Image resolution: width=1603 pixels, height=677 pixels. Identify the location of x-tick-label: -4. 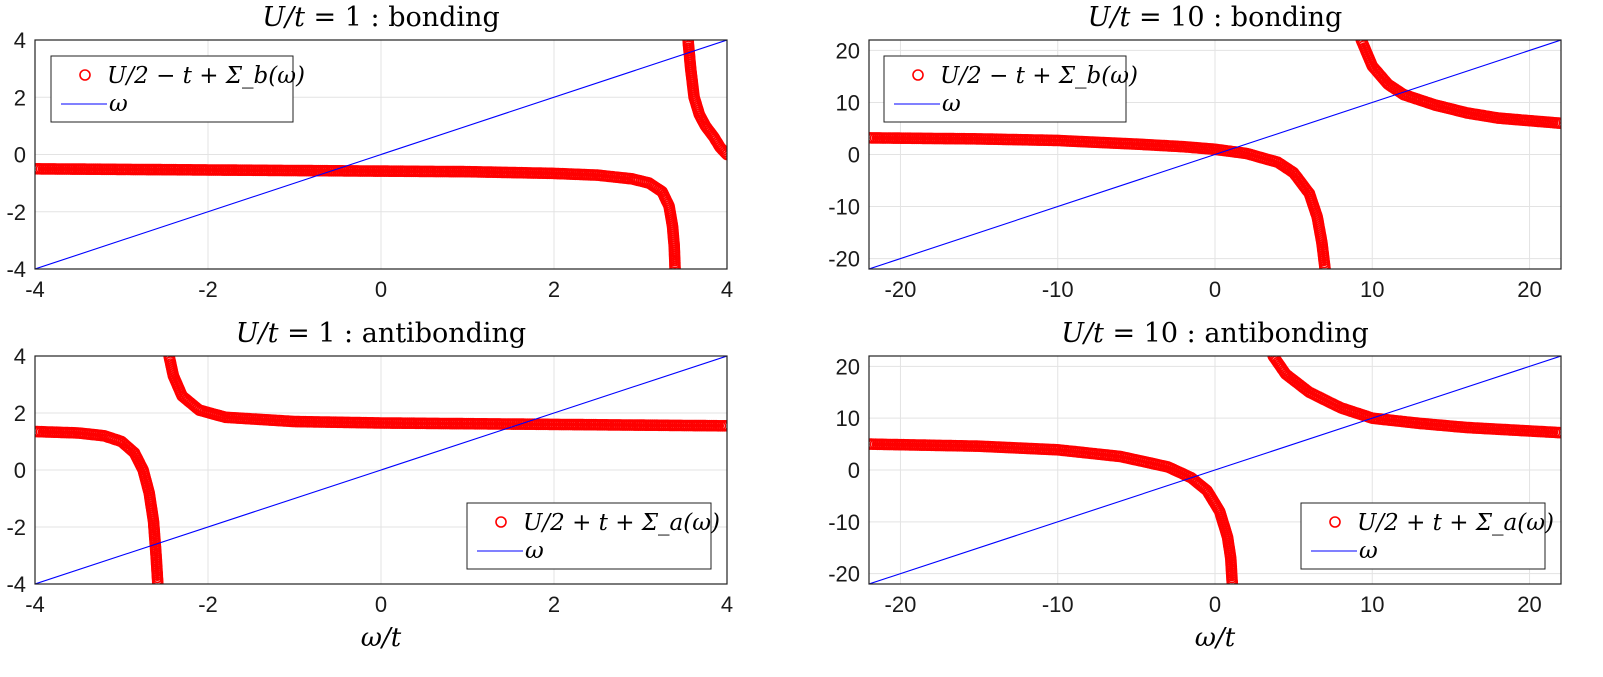
(35, 289).